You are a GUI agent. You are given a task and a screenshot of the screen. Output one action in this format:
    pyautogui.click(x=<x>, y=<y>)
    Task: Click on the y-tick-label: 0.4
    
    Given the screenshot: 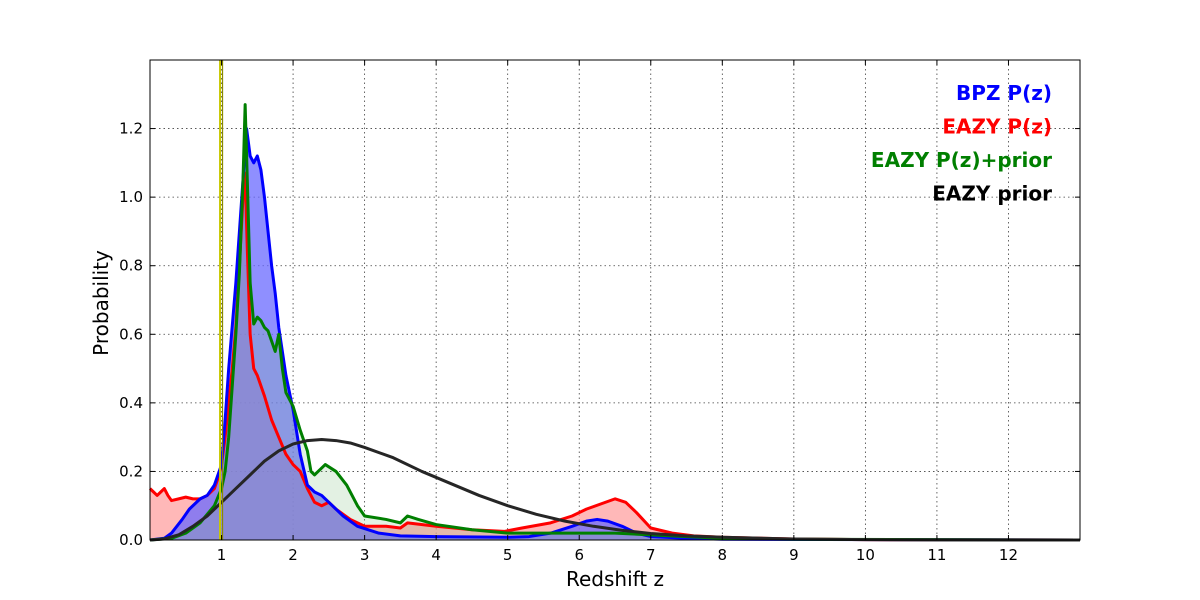 What is the action you would take?
    pyautogui.click(x=131, y=403)
    